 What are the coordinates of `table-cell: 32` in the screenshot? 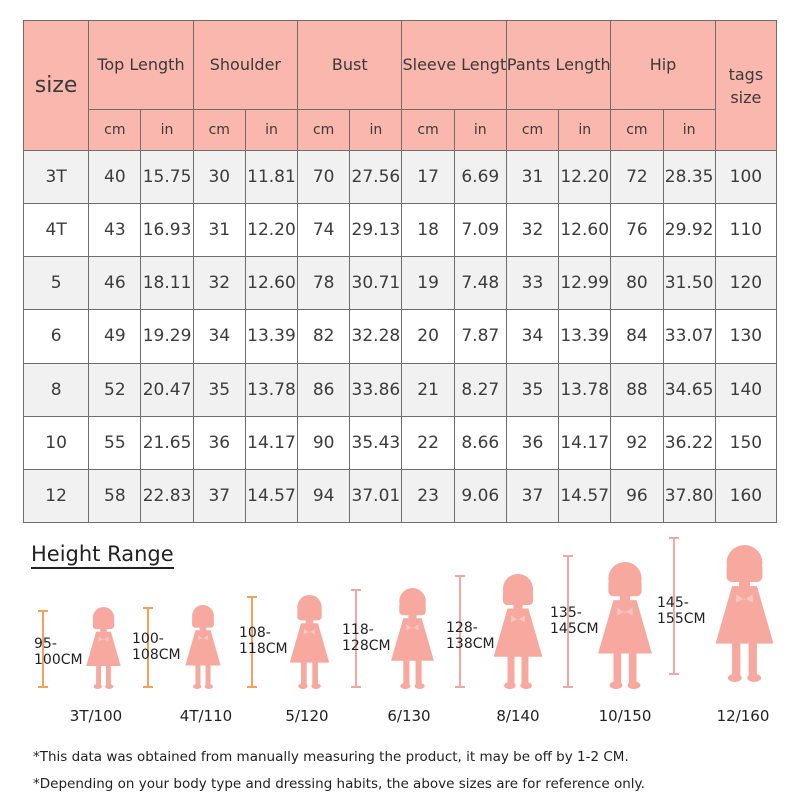 It's located at (219, 283).